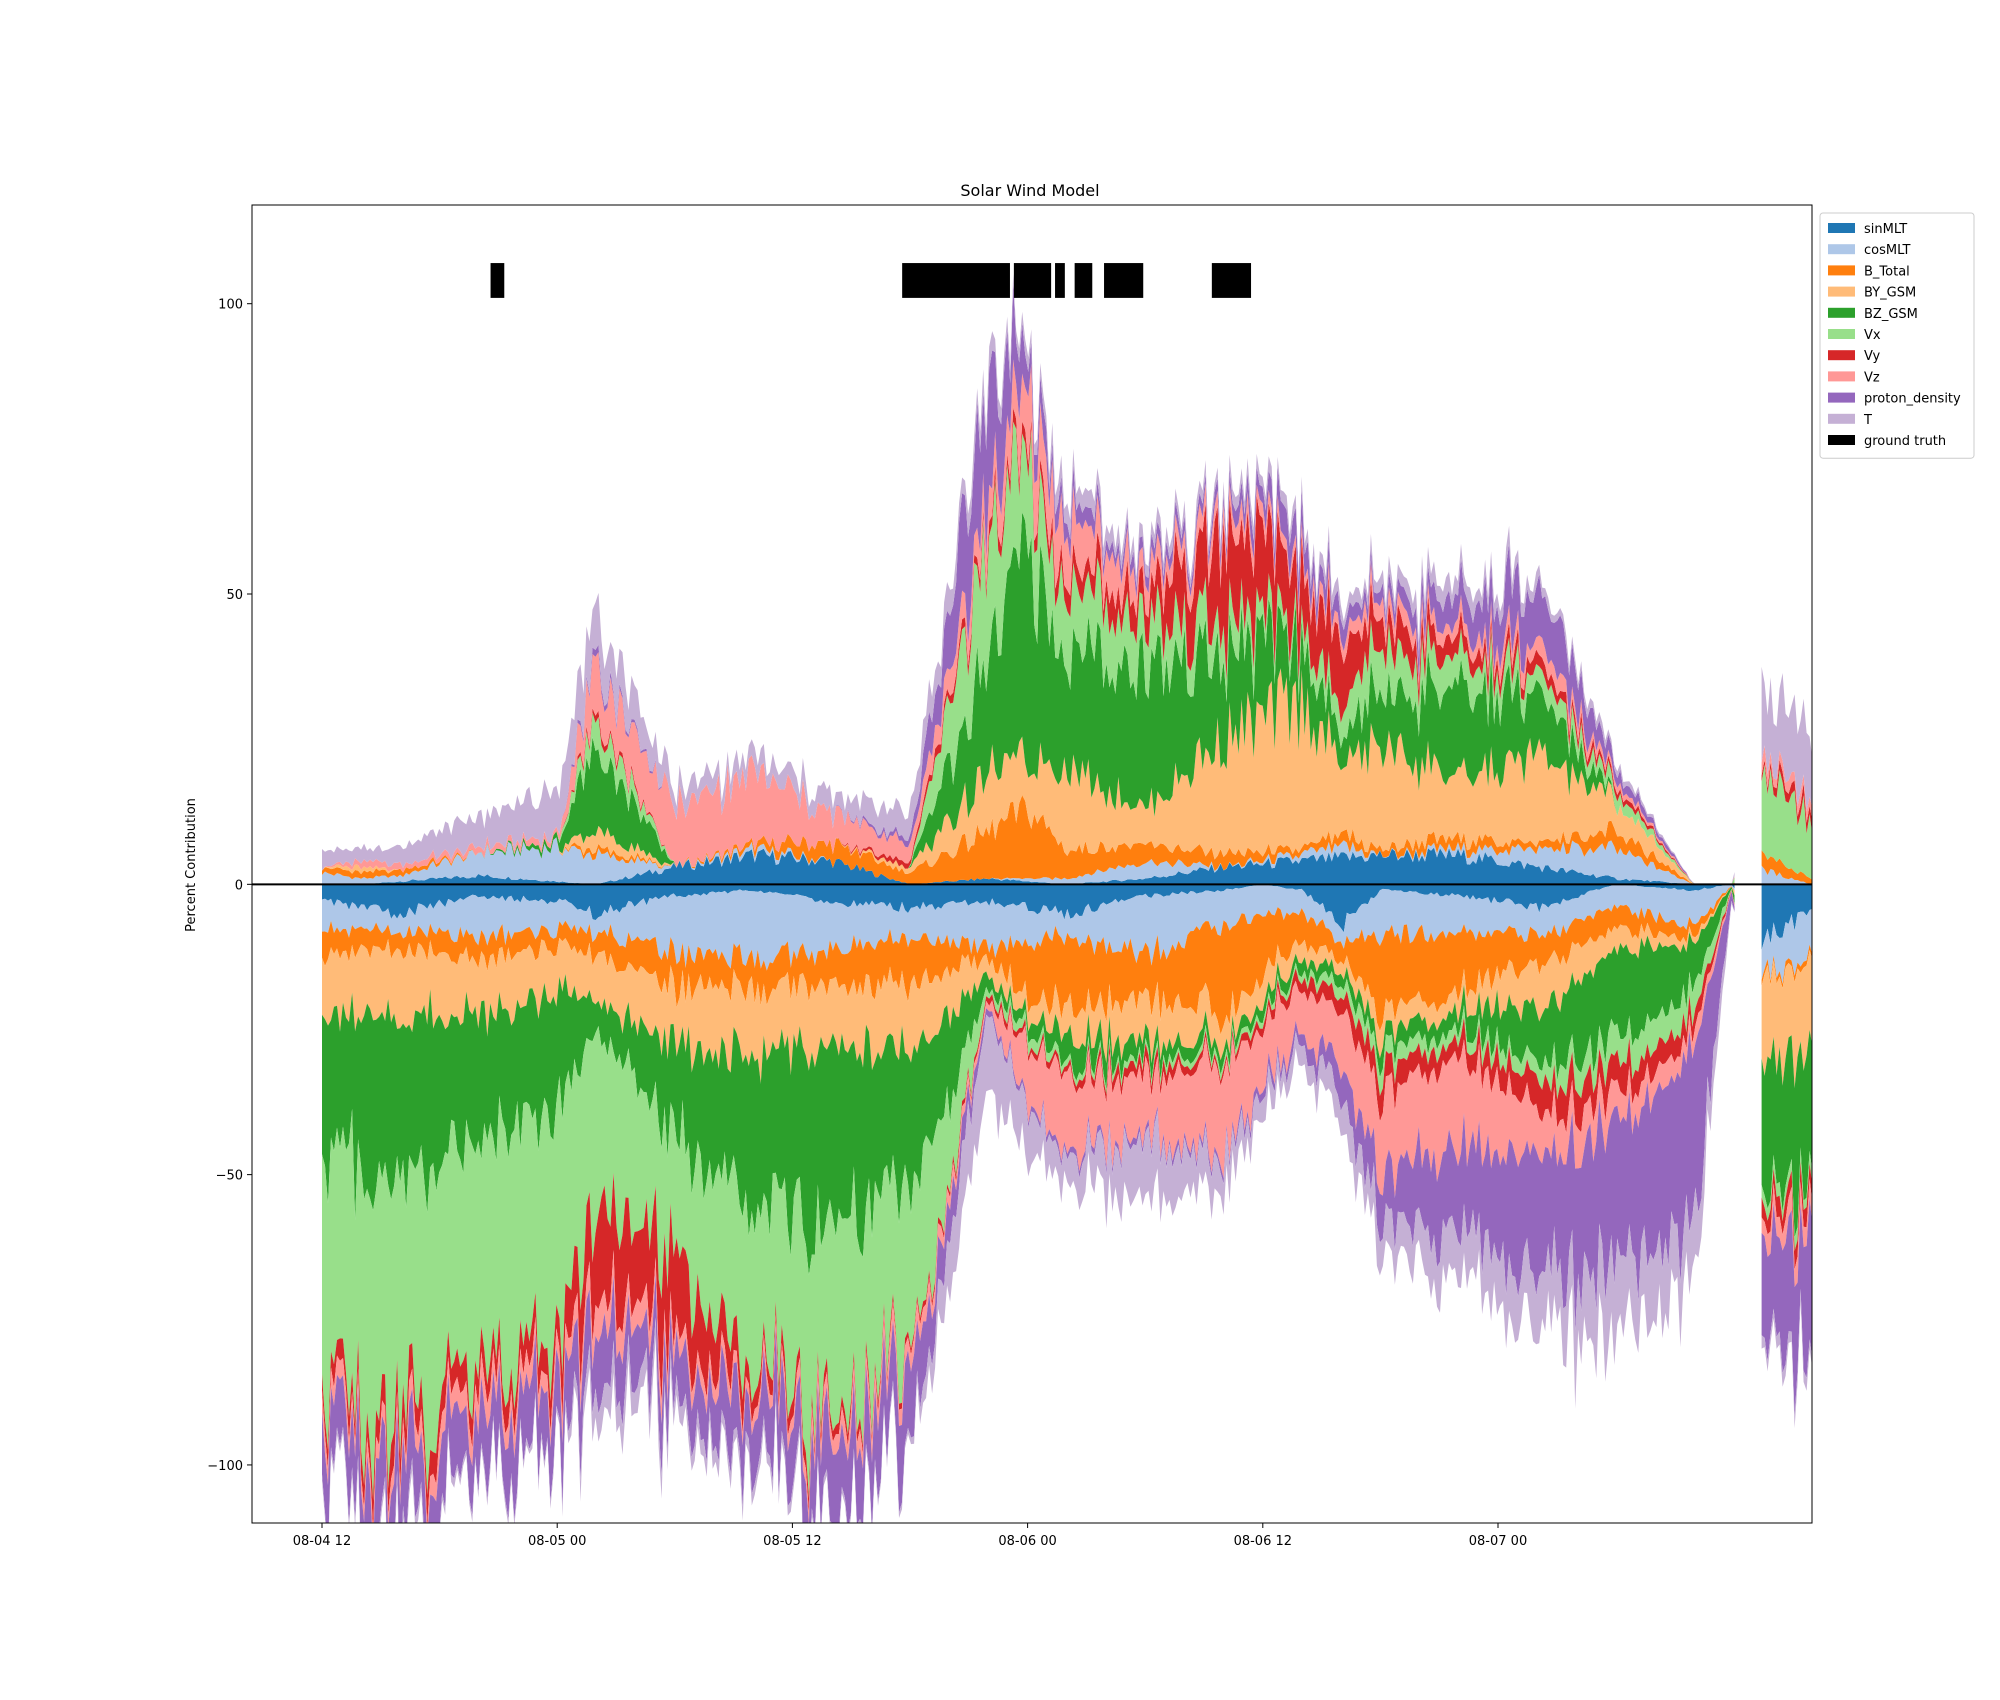 The height and width of the screenshot is (1700, 2000). What do you see at coordinates (225, 1466) in the screenshot?
I see `y-tick-label: −100` at bounding box center [225, 1466].